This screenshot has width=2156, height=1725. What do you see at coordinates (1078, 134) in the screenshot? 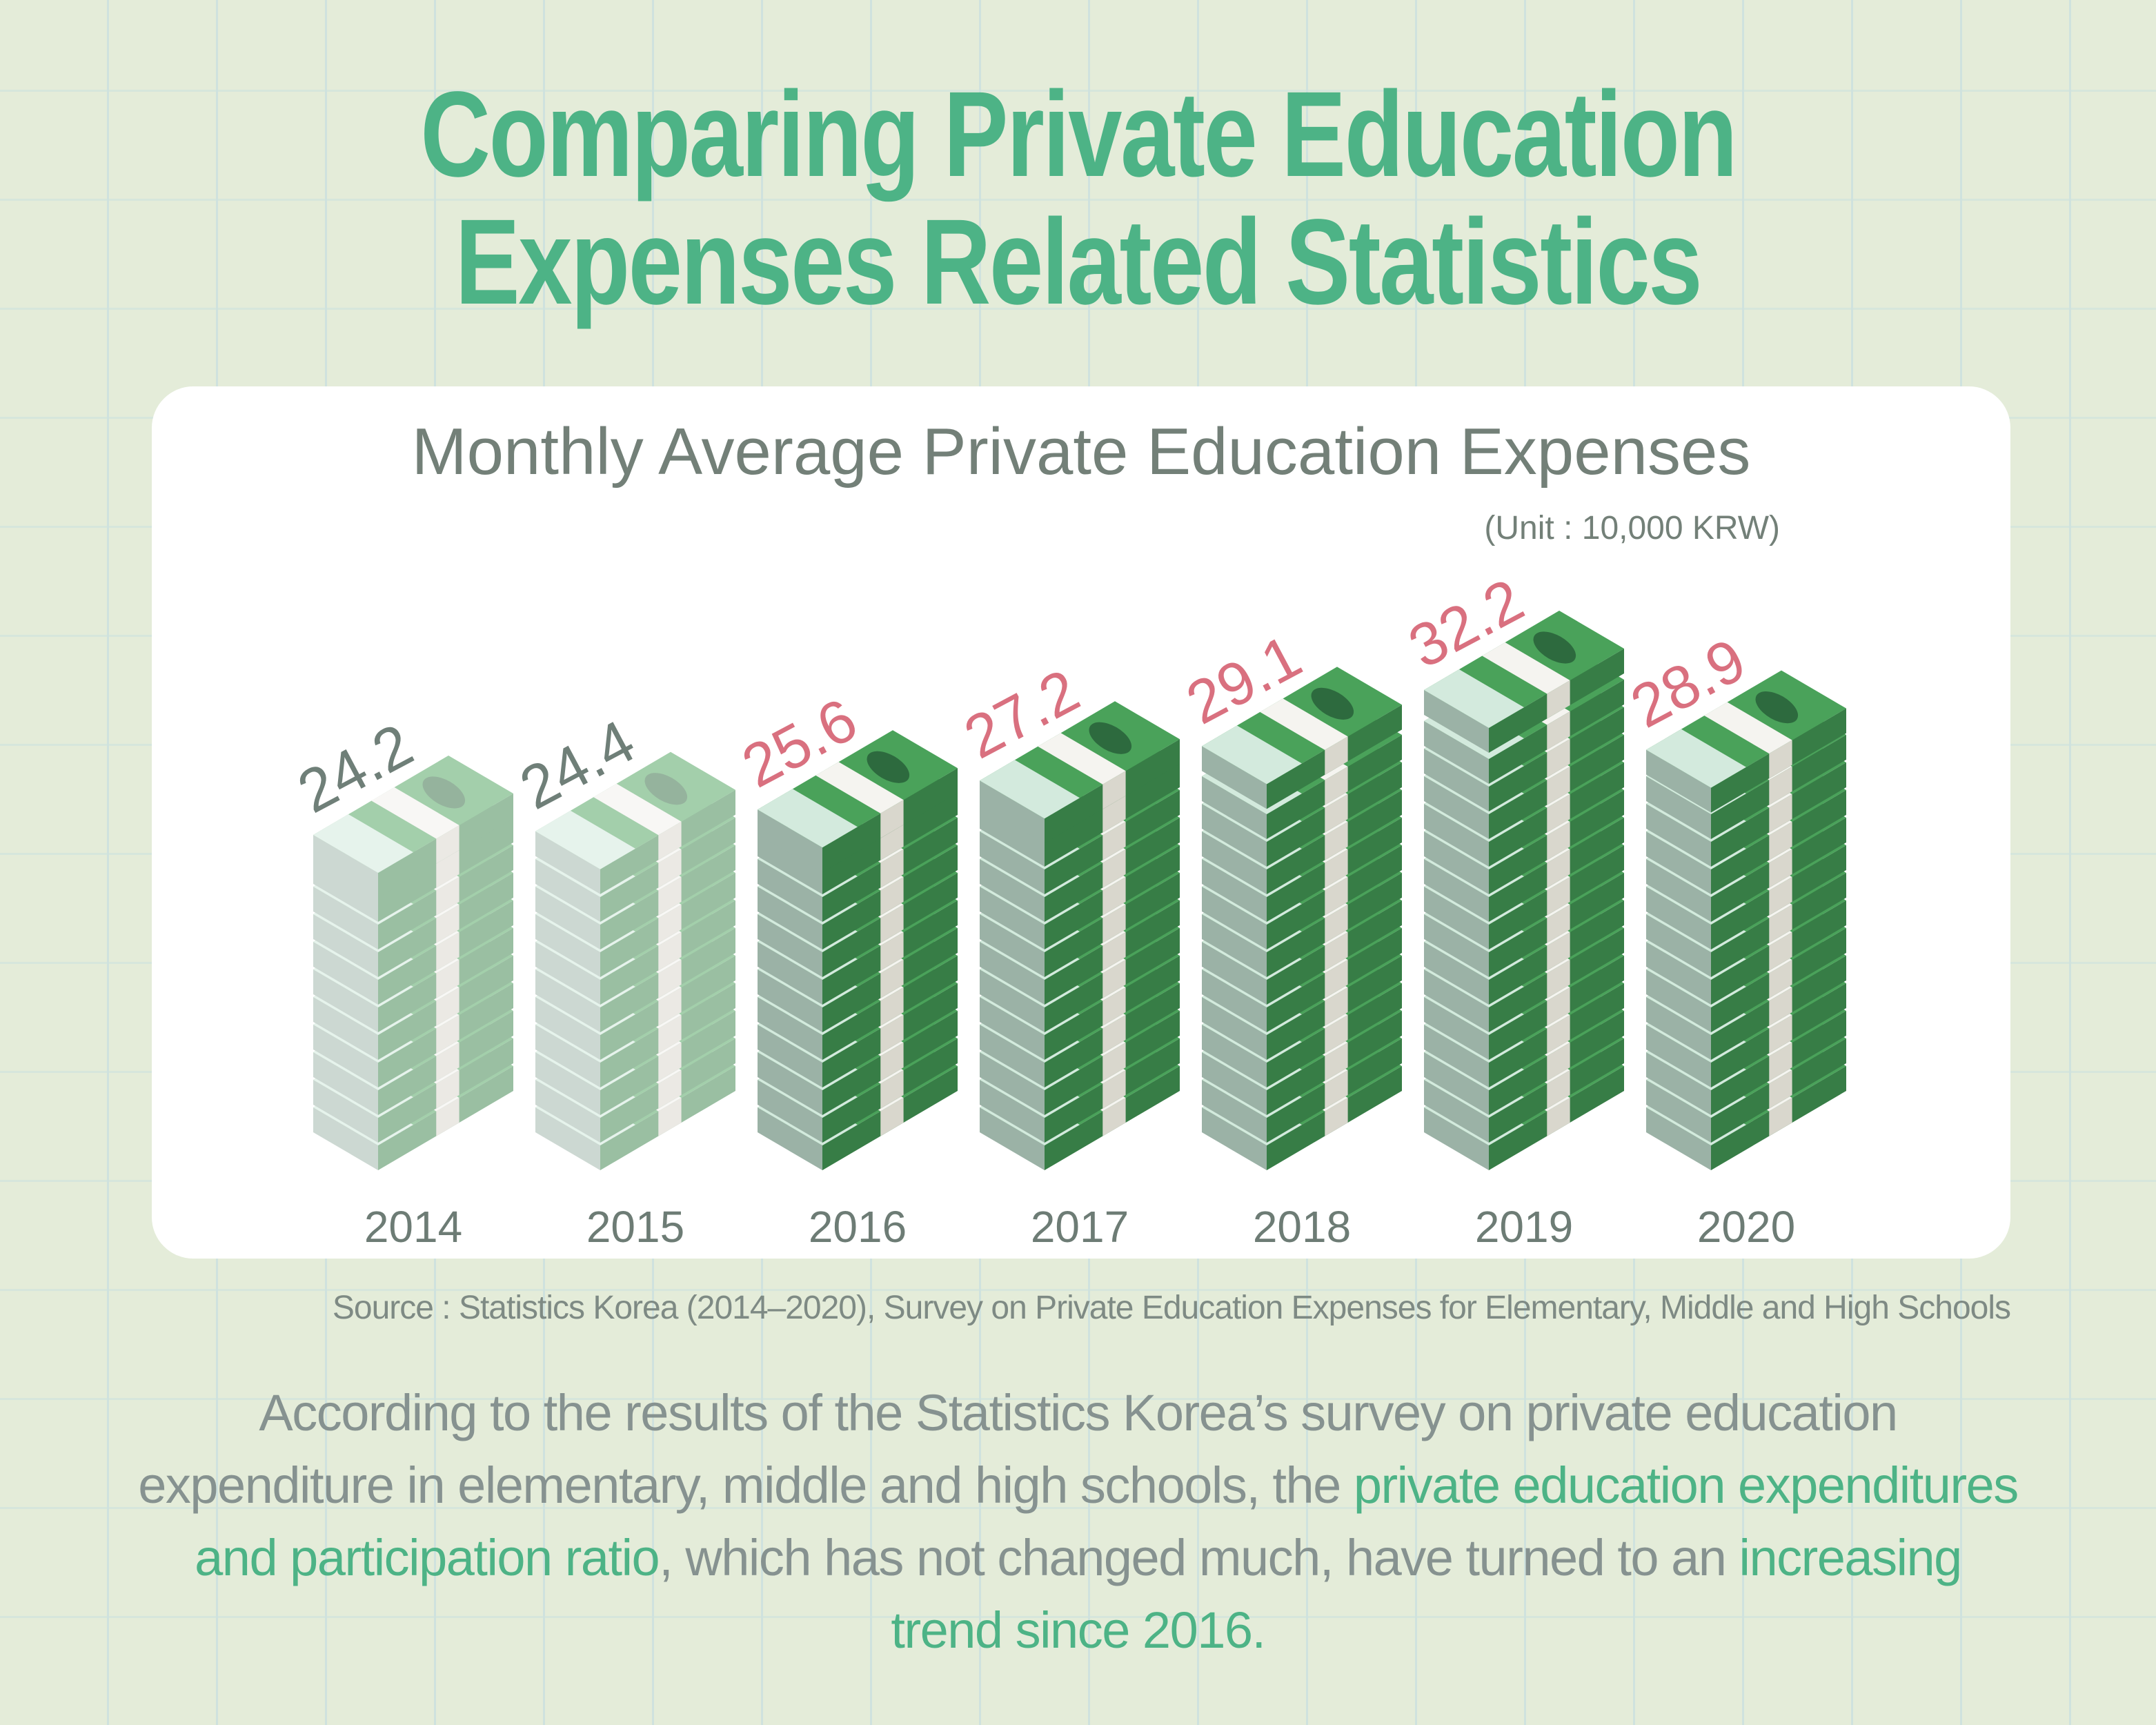
I see `page-title-line1: Comparing Private Education` at bounding box center [1078, 134].